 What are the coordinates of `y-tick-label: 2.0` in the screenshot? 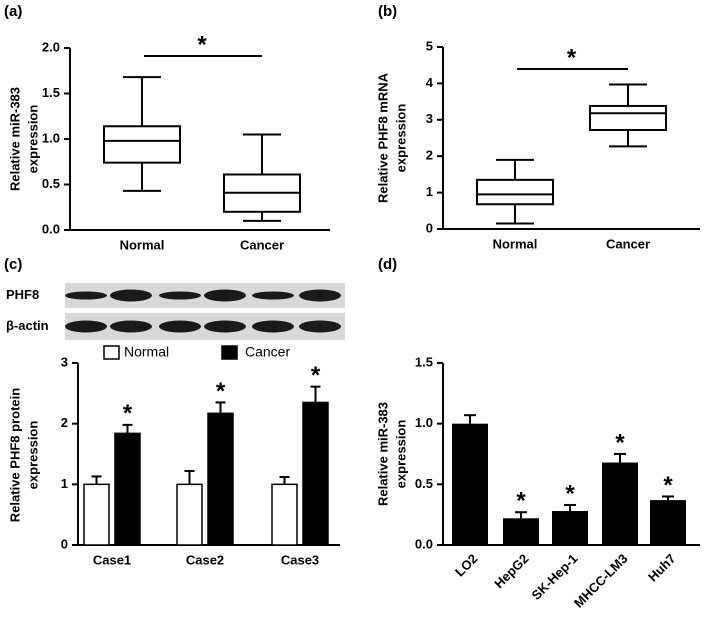 It's located at (51, 46).